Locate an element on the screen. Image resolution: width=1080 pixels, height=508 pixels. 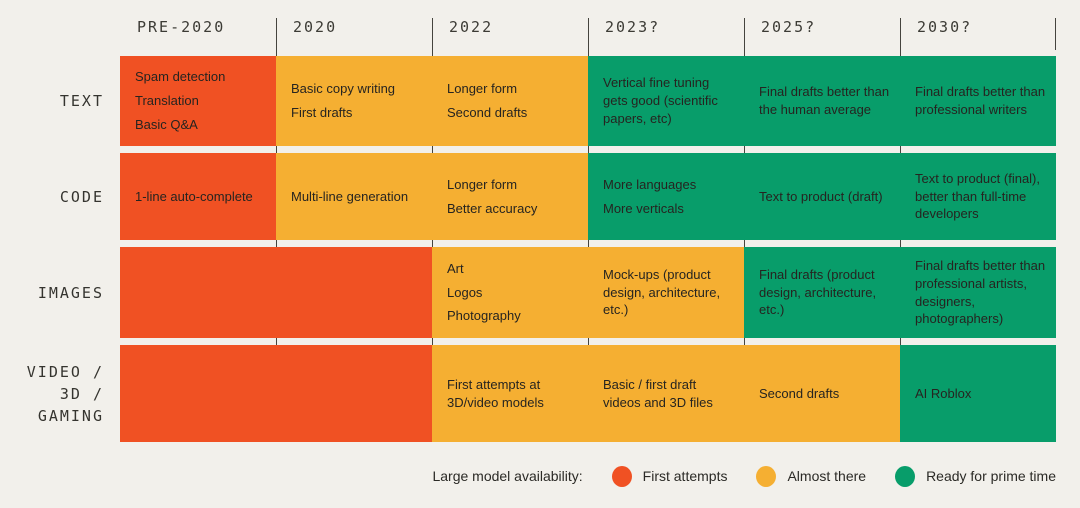
matrix-cell: Longer form Second drafts is located at coordinates (510, 101).